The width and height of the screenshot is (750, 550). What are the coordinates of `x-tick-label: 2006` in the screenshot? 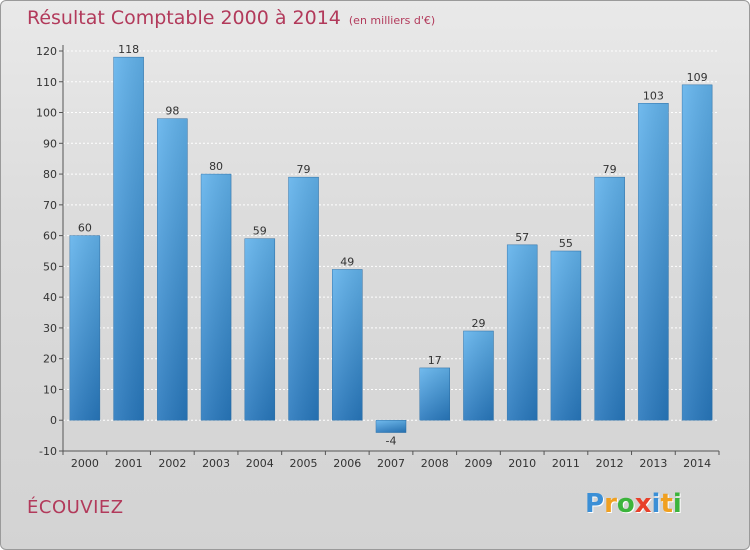 It's located at (347, 463).